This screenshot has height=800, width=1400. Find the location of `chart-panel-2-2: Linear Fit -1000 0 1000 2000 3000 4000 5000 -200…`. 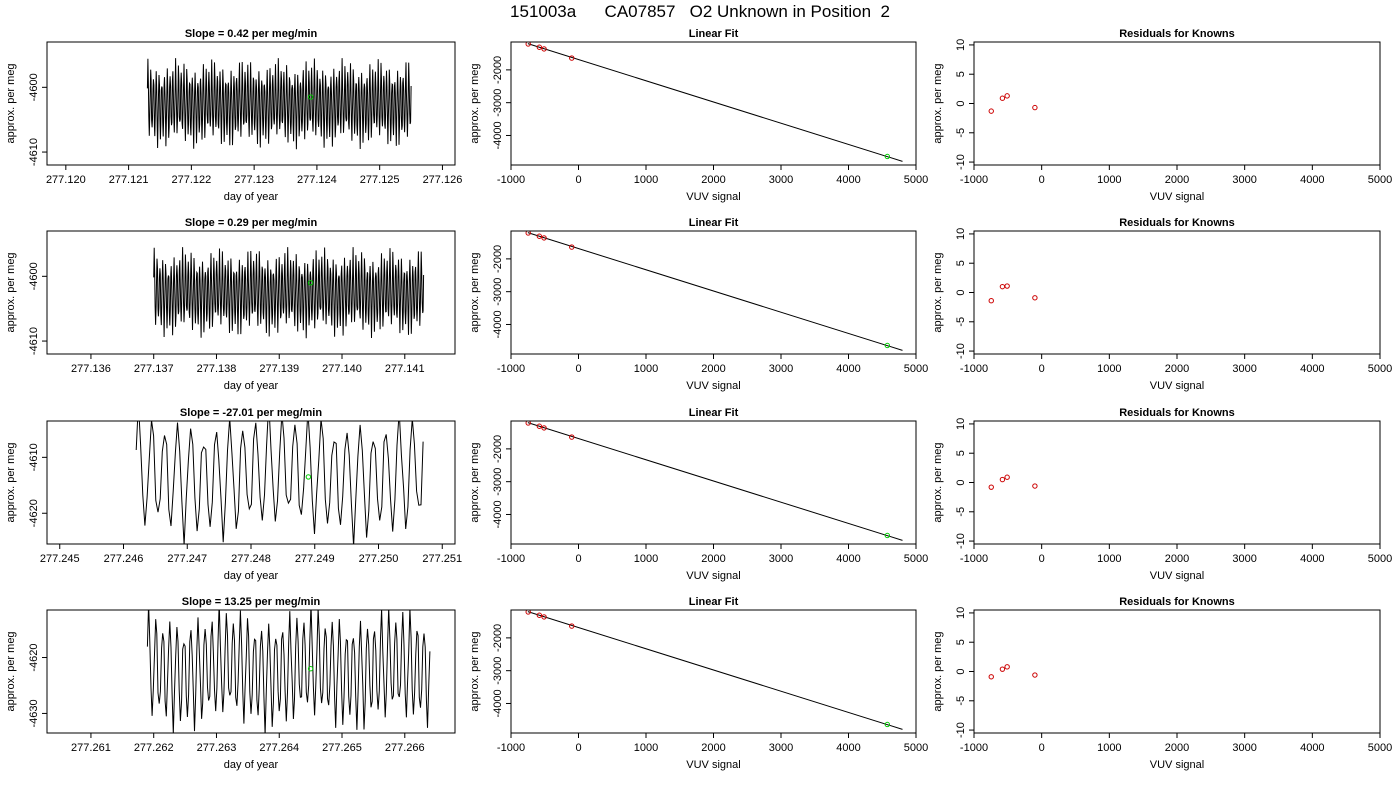

chart-panel-2-2: Linear Fit -1000 0 1000 2000 3000 4000 5000 -200… is located at coordinates (698, 304).